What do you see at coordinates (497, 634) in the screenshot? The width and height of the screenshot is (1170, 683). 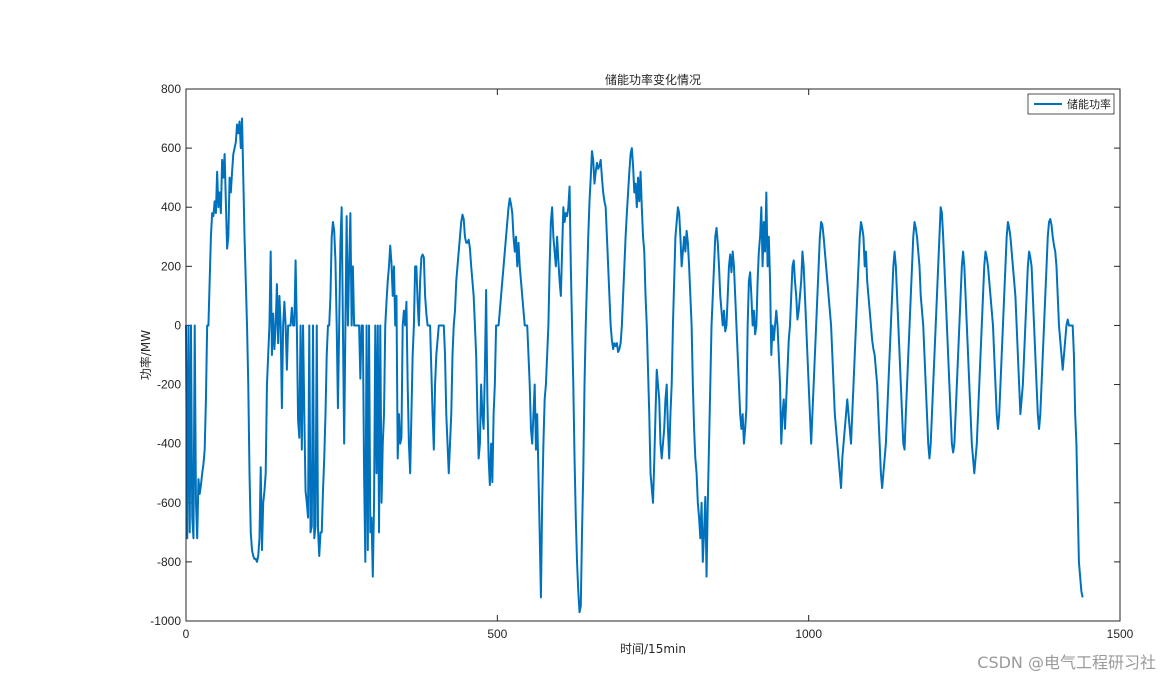 I see `x-tick-label: 500` at bounding box center [497, 634].